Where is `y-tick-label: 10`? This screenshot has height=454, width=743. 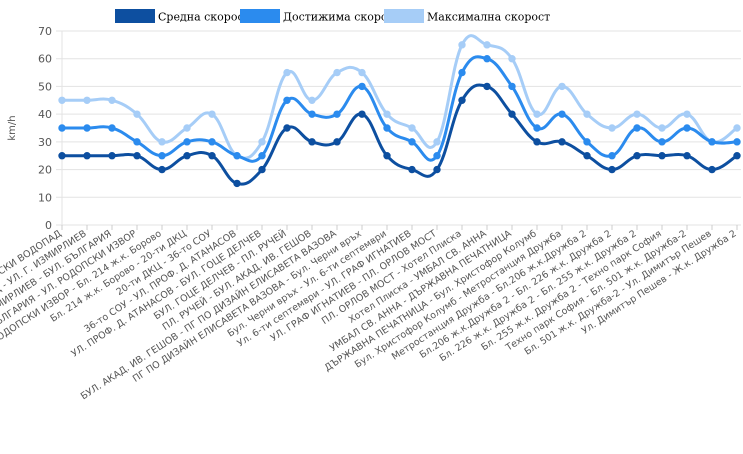
y-tick-label: 10 is located at coordinates (45, 197).